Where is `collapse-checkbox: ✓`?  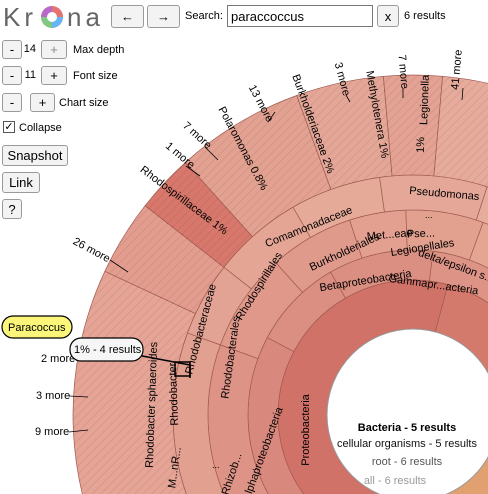 collapse-checkbox: ✓ is located at coordinates (9, 127).